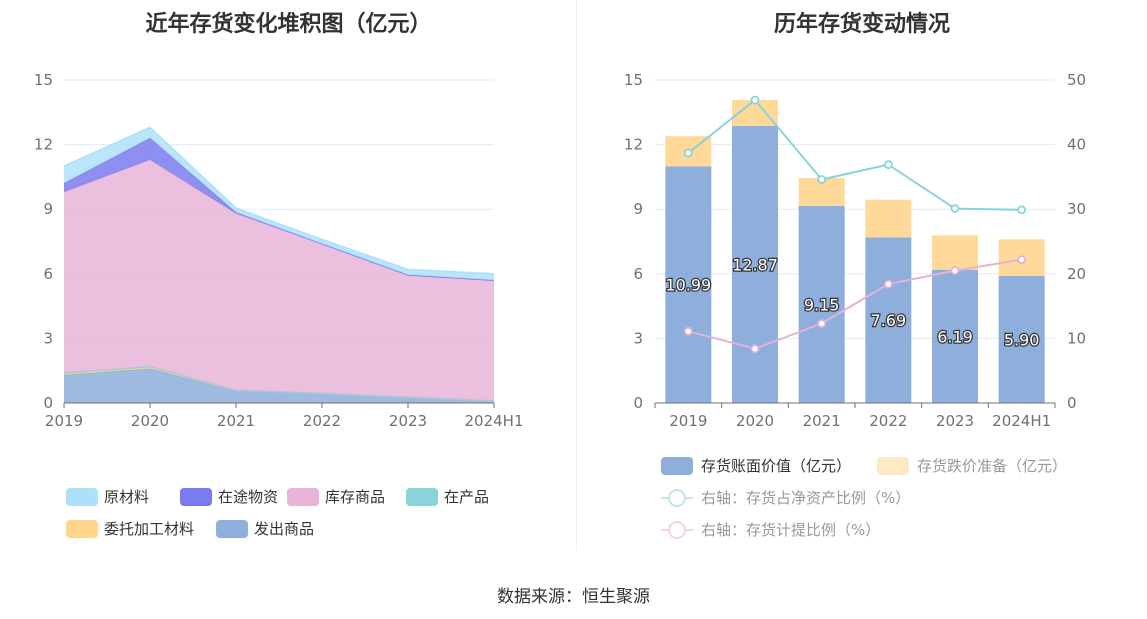  Describe the element at coordinates (248, 497) in the screenshot. I see `legend-label: 在途物资` at that location.